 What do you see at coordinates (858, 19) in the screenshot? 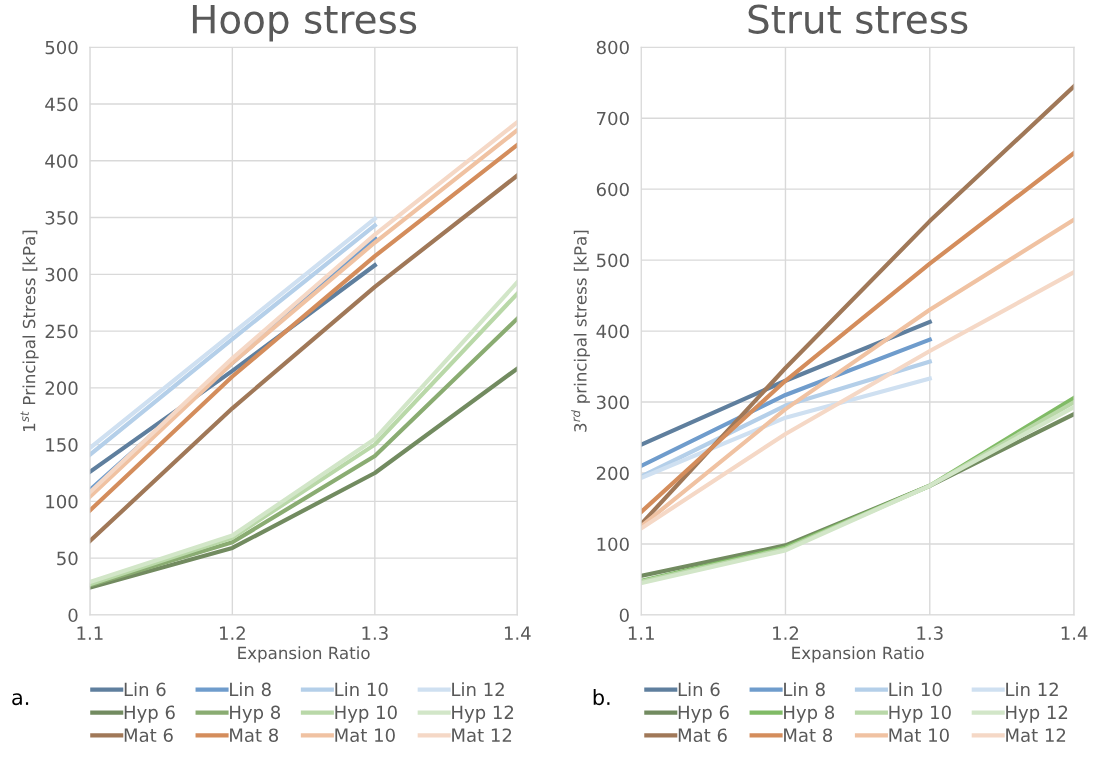
I see `chart-title: Strut stress` at bounding box center [858, 19].